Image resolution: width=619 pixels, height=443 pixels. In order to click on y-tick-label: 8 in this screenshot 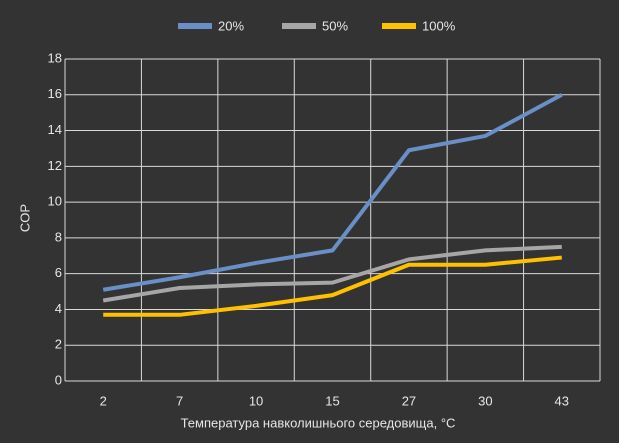, I will do `click(58, 236)`.